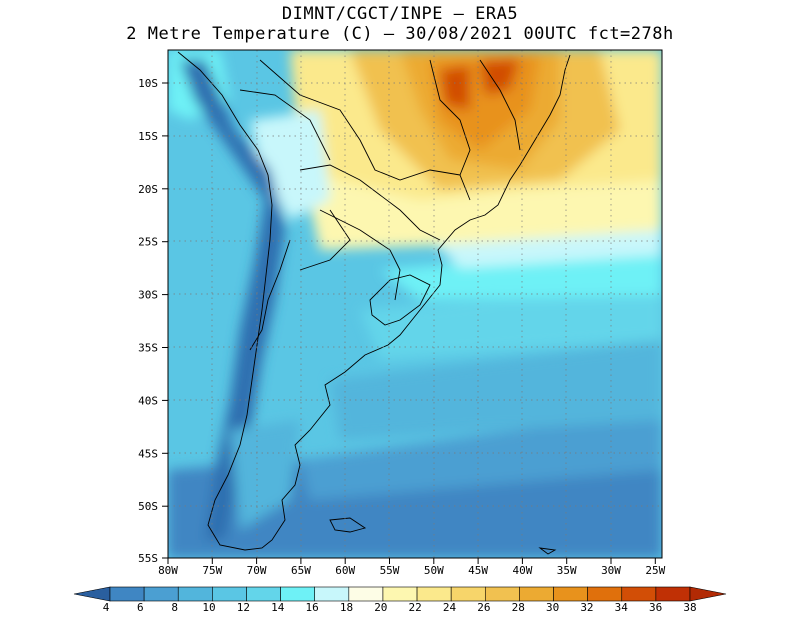 The height and width of the screenshot is (618, 800). Describe the element at coordinates (148, 400) in the screenshot. I see `lat-label: 40S` at that location.